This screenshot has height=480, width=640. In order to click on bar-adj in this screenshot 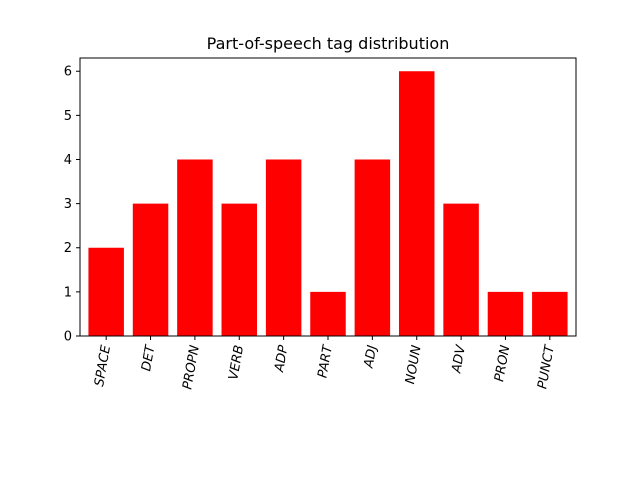, I will do `click(372, 247)`.